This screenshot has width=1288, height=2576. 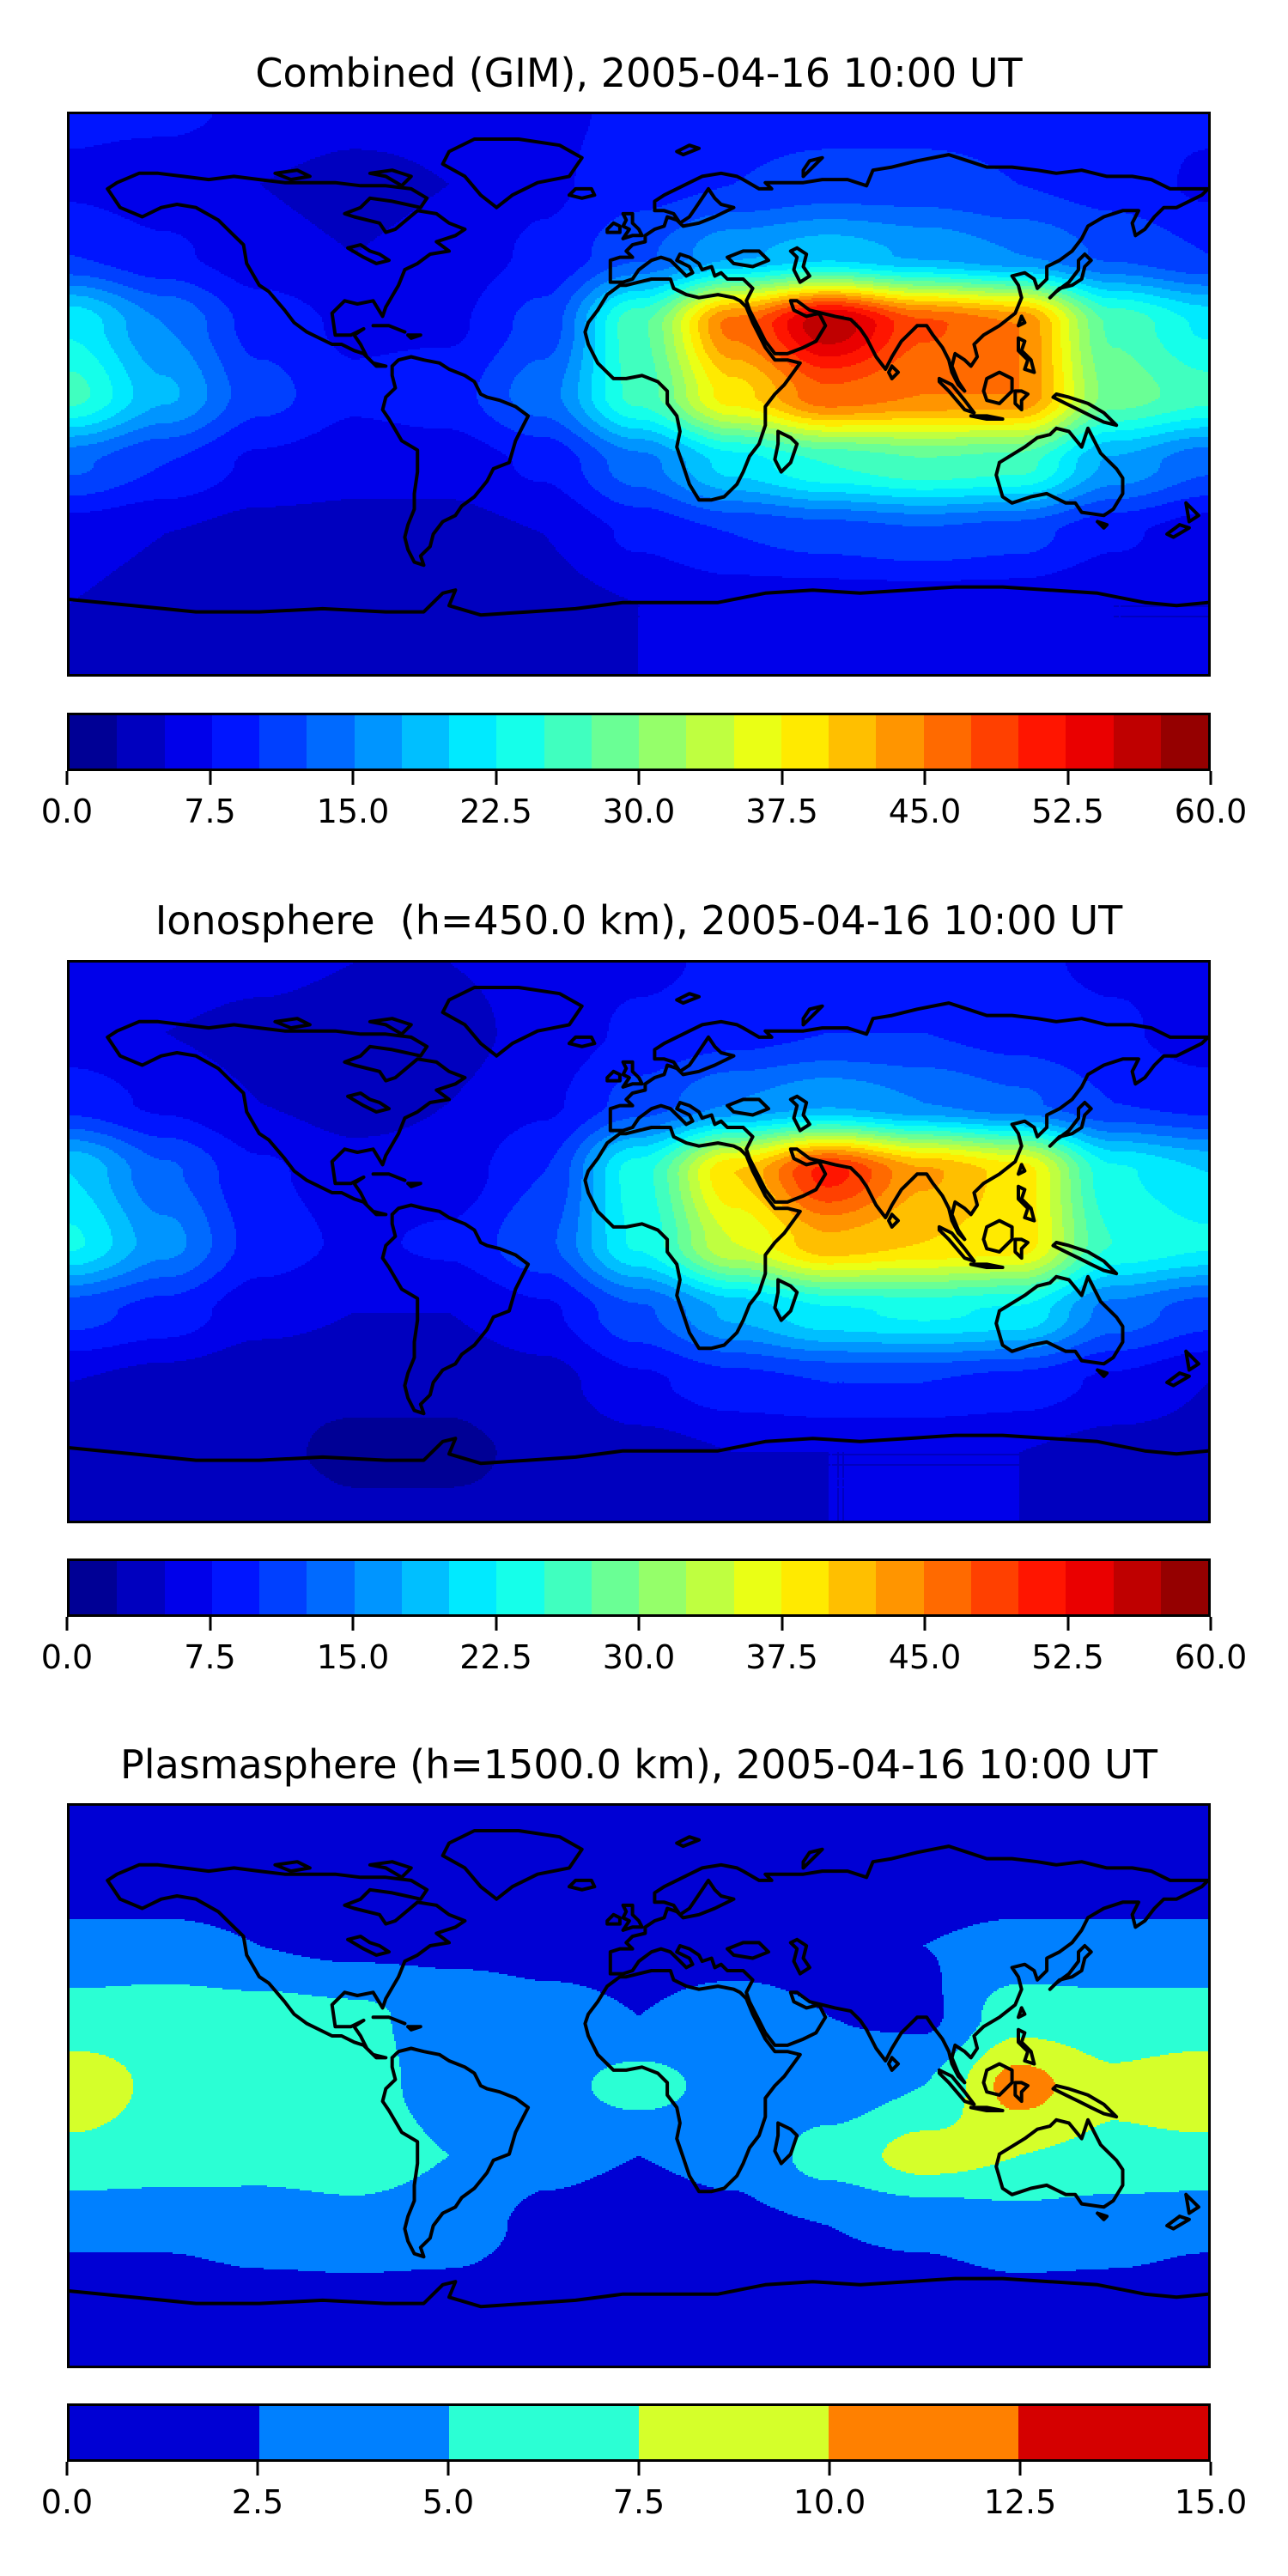 I want to click on colorbar-tick-label: 52.5, so click(x=1067, y=1657).